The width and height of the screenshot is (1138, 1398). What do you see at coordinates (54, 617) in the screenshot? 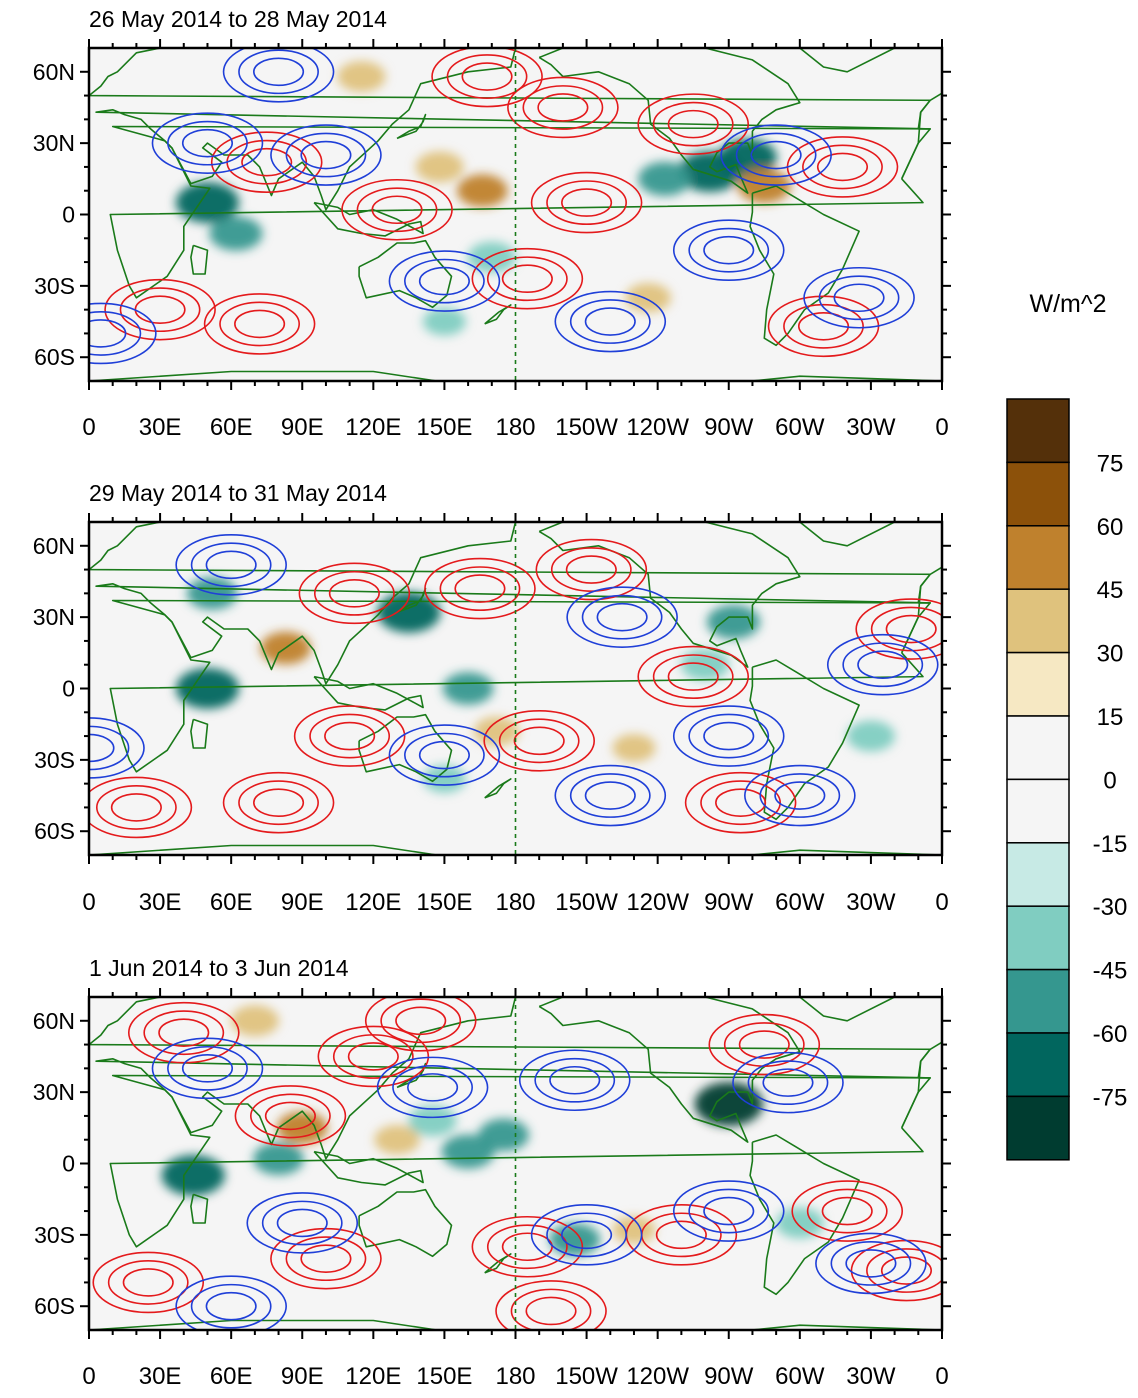
I see `y-tick-label: 30N` at bounding box center [54, 617].